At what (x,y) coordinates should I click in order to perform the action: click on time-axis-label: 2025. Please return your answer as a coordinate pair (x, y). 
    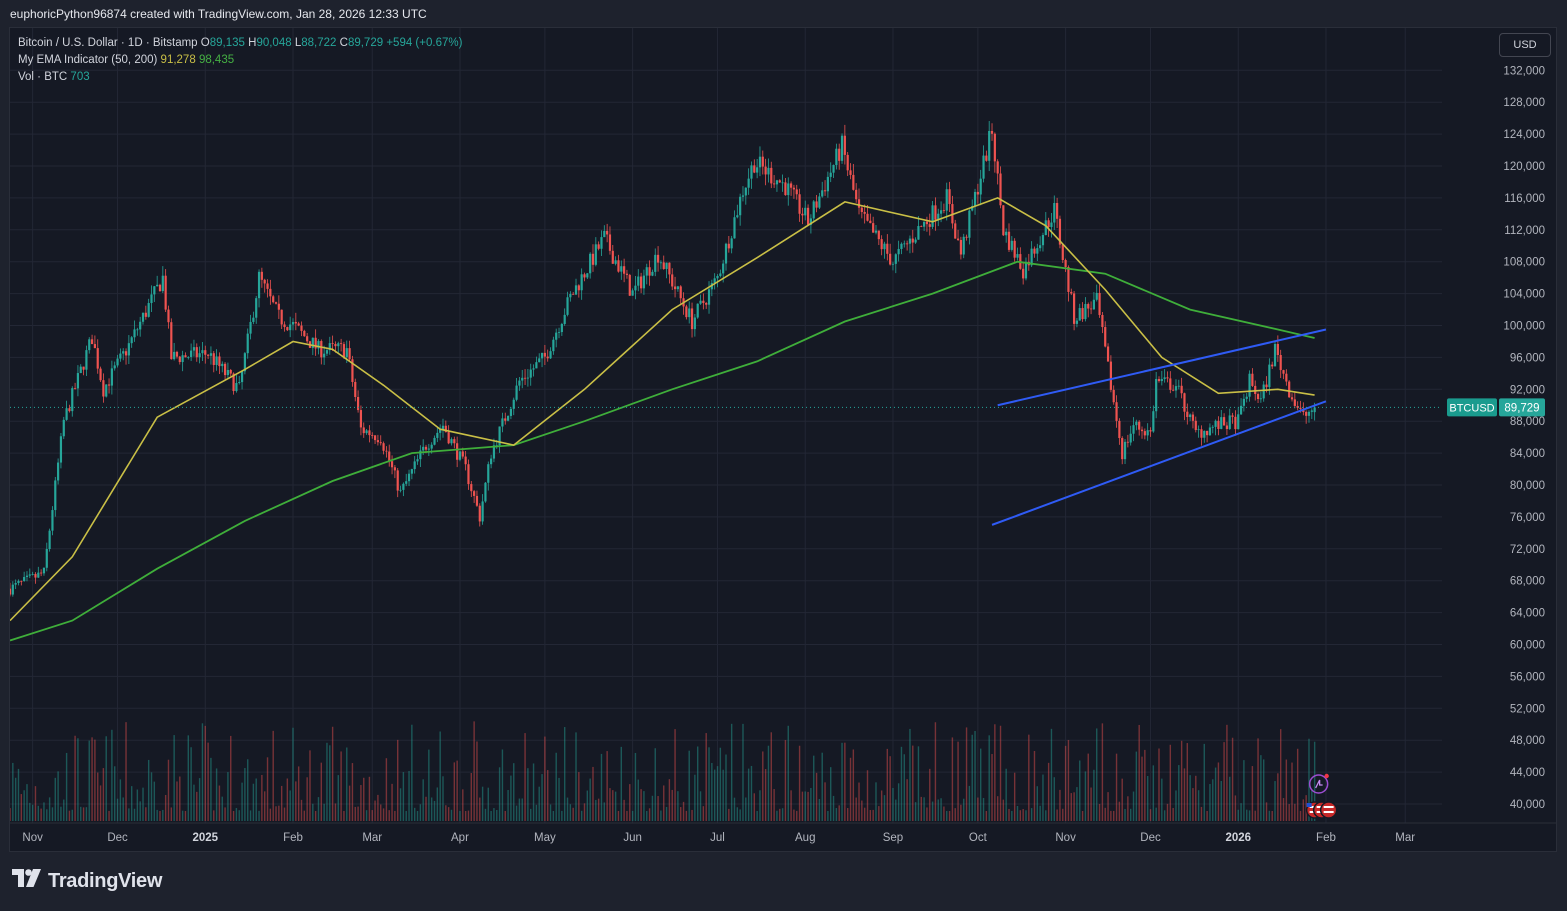
    Looking at the image, I should click on (205, 838).